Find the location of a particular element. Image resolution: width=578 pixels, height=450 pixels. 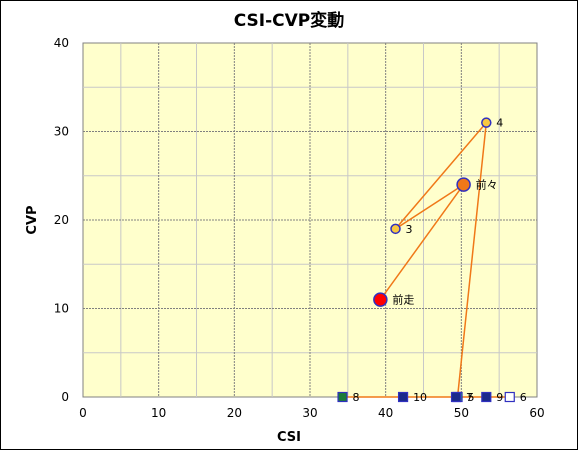

chart-title: CSI-CVP変動 is located at coordinates (289, 20).